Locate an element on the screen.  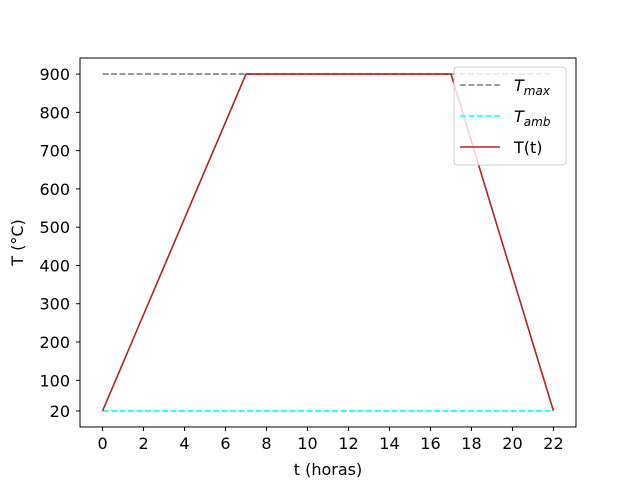
legend-label: Tmax is located at coordinates (532, 87).